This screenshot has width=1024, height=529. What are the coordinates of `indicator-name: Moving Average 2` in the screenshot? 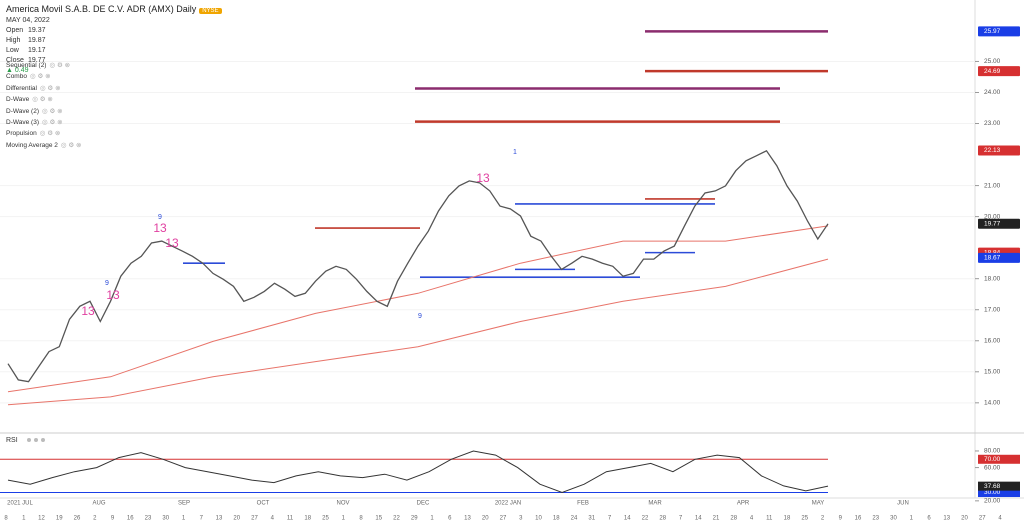 It's located at (32, 145).